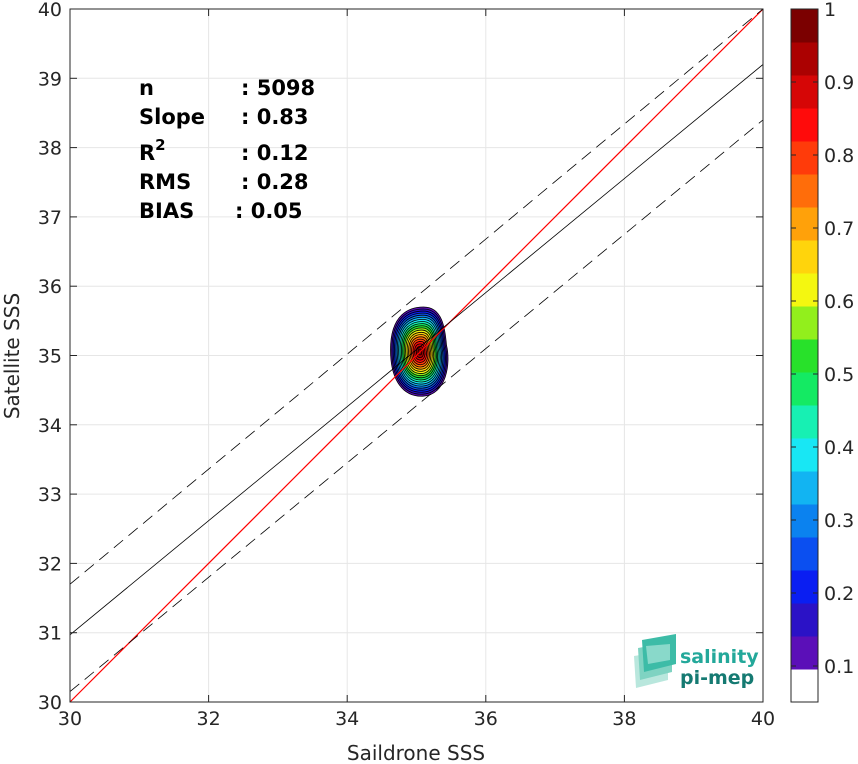  I want to click on stat-label: n, so click(146, 88).